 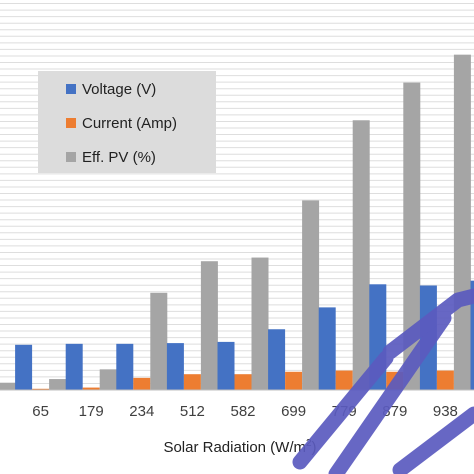 What do you see at coordinates (91, 411) in the screenshot?
I see `x-tick-label: 179` at bounding box center [91, 411].